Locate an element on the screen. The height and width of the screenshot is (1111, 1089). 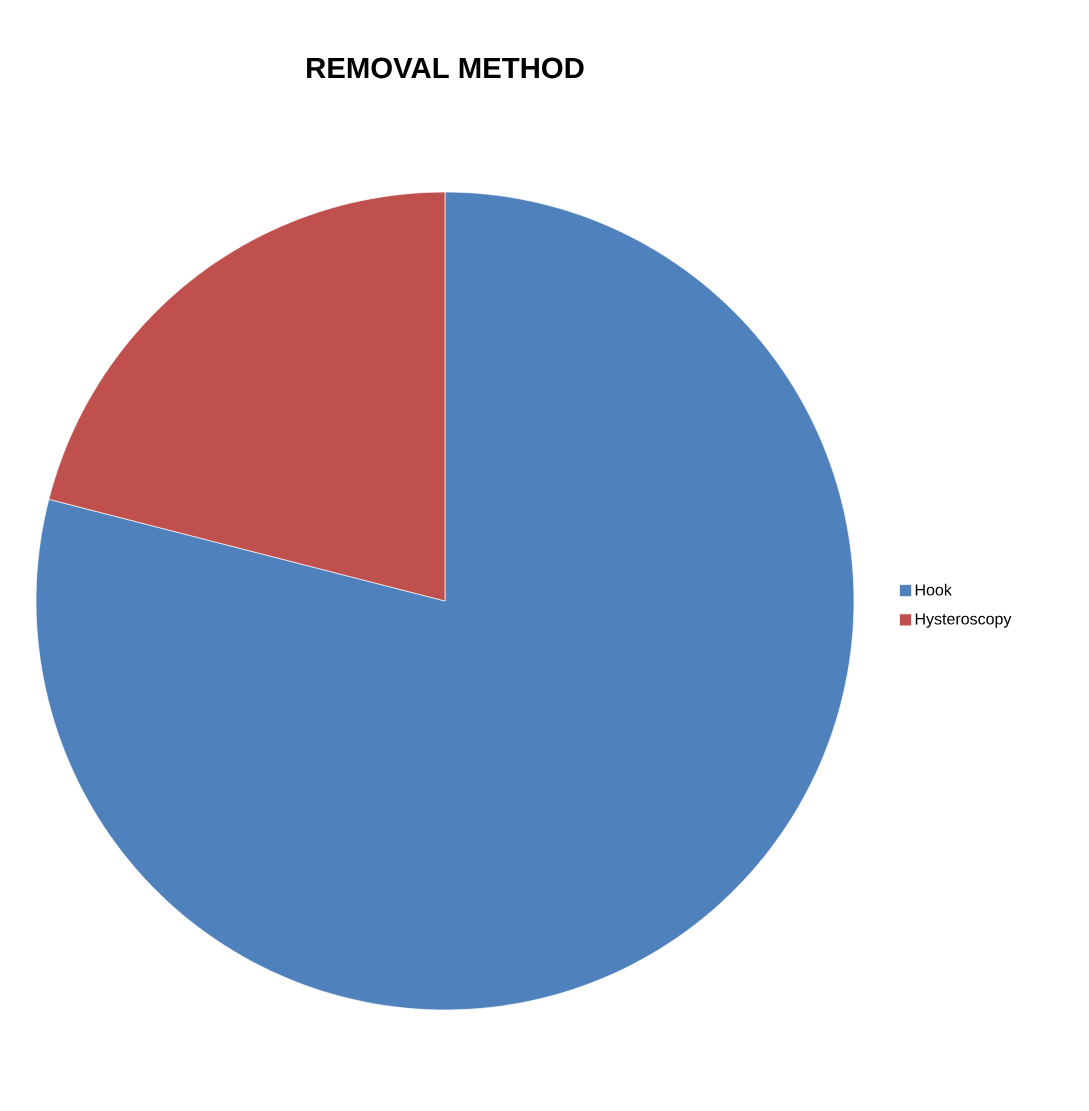
chart-title: REMOVAL METHOD is located at coordinates (445, 68).